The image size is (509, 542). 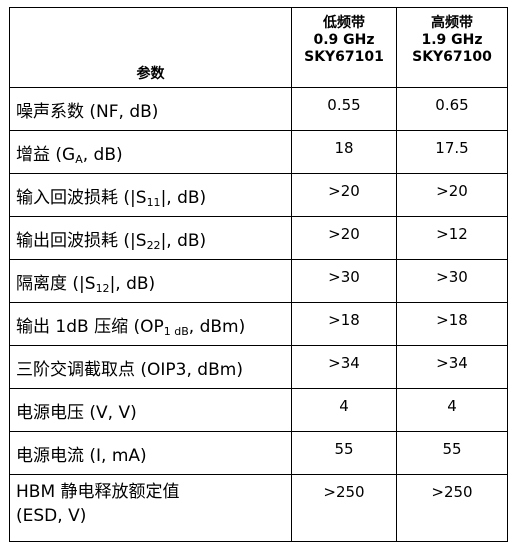 What do you see at coordinates (344, 508) in the screenshot?
I see `low-band-value: >250` at bounding box center [344, 508].